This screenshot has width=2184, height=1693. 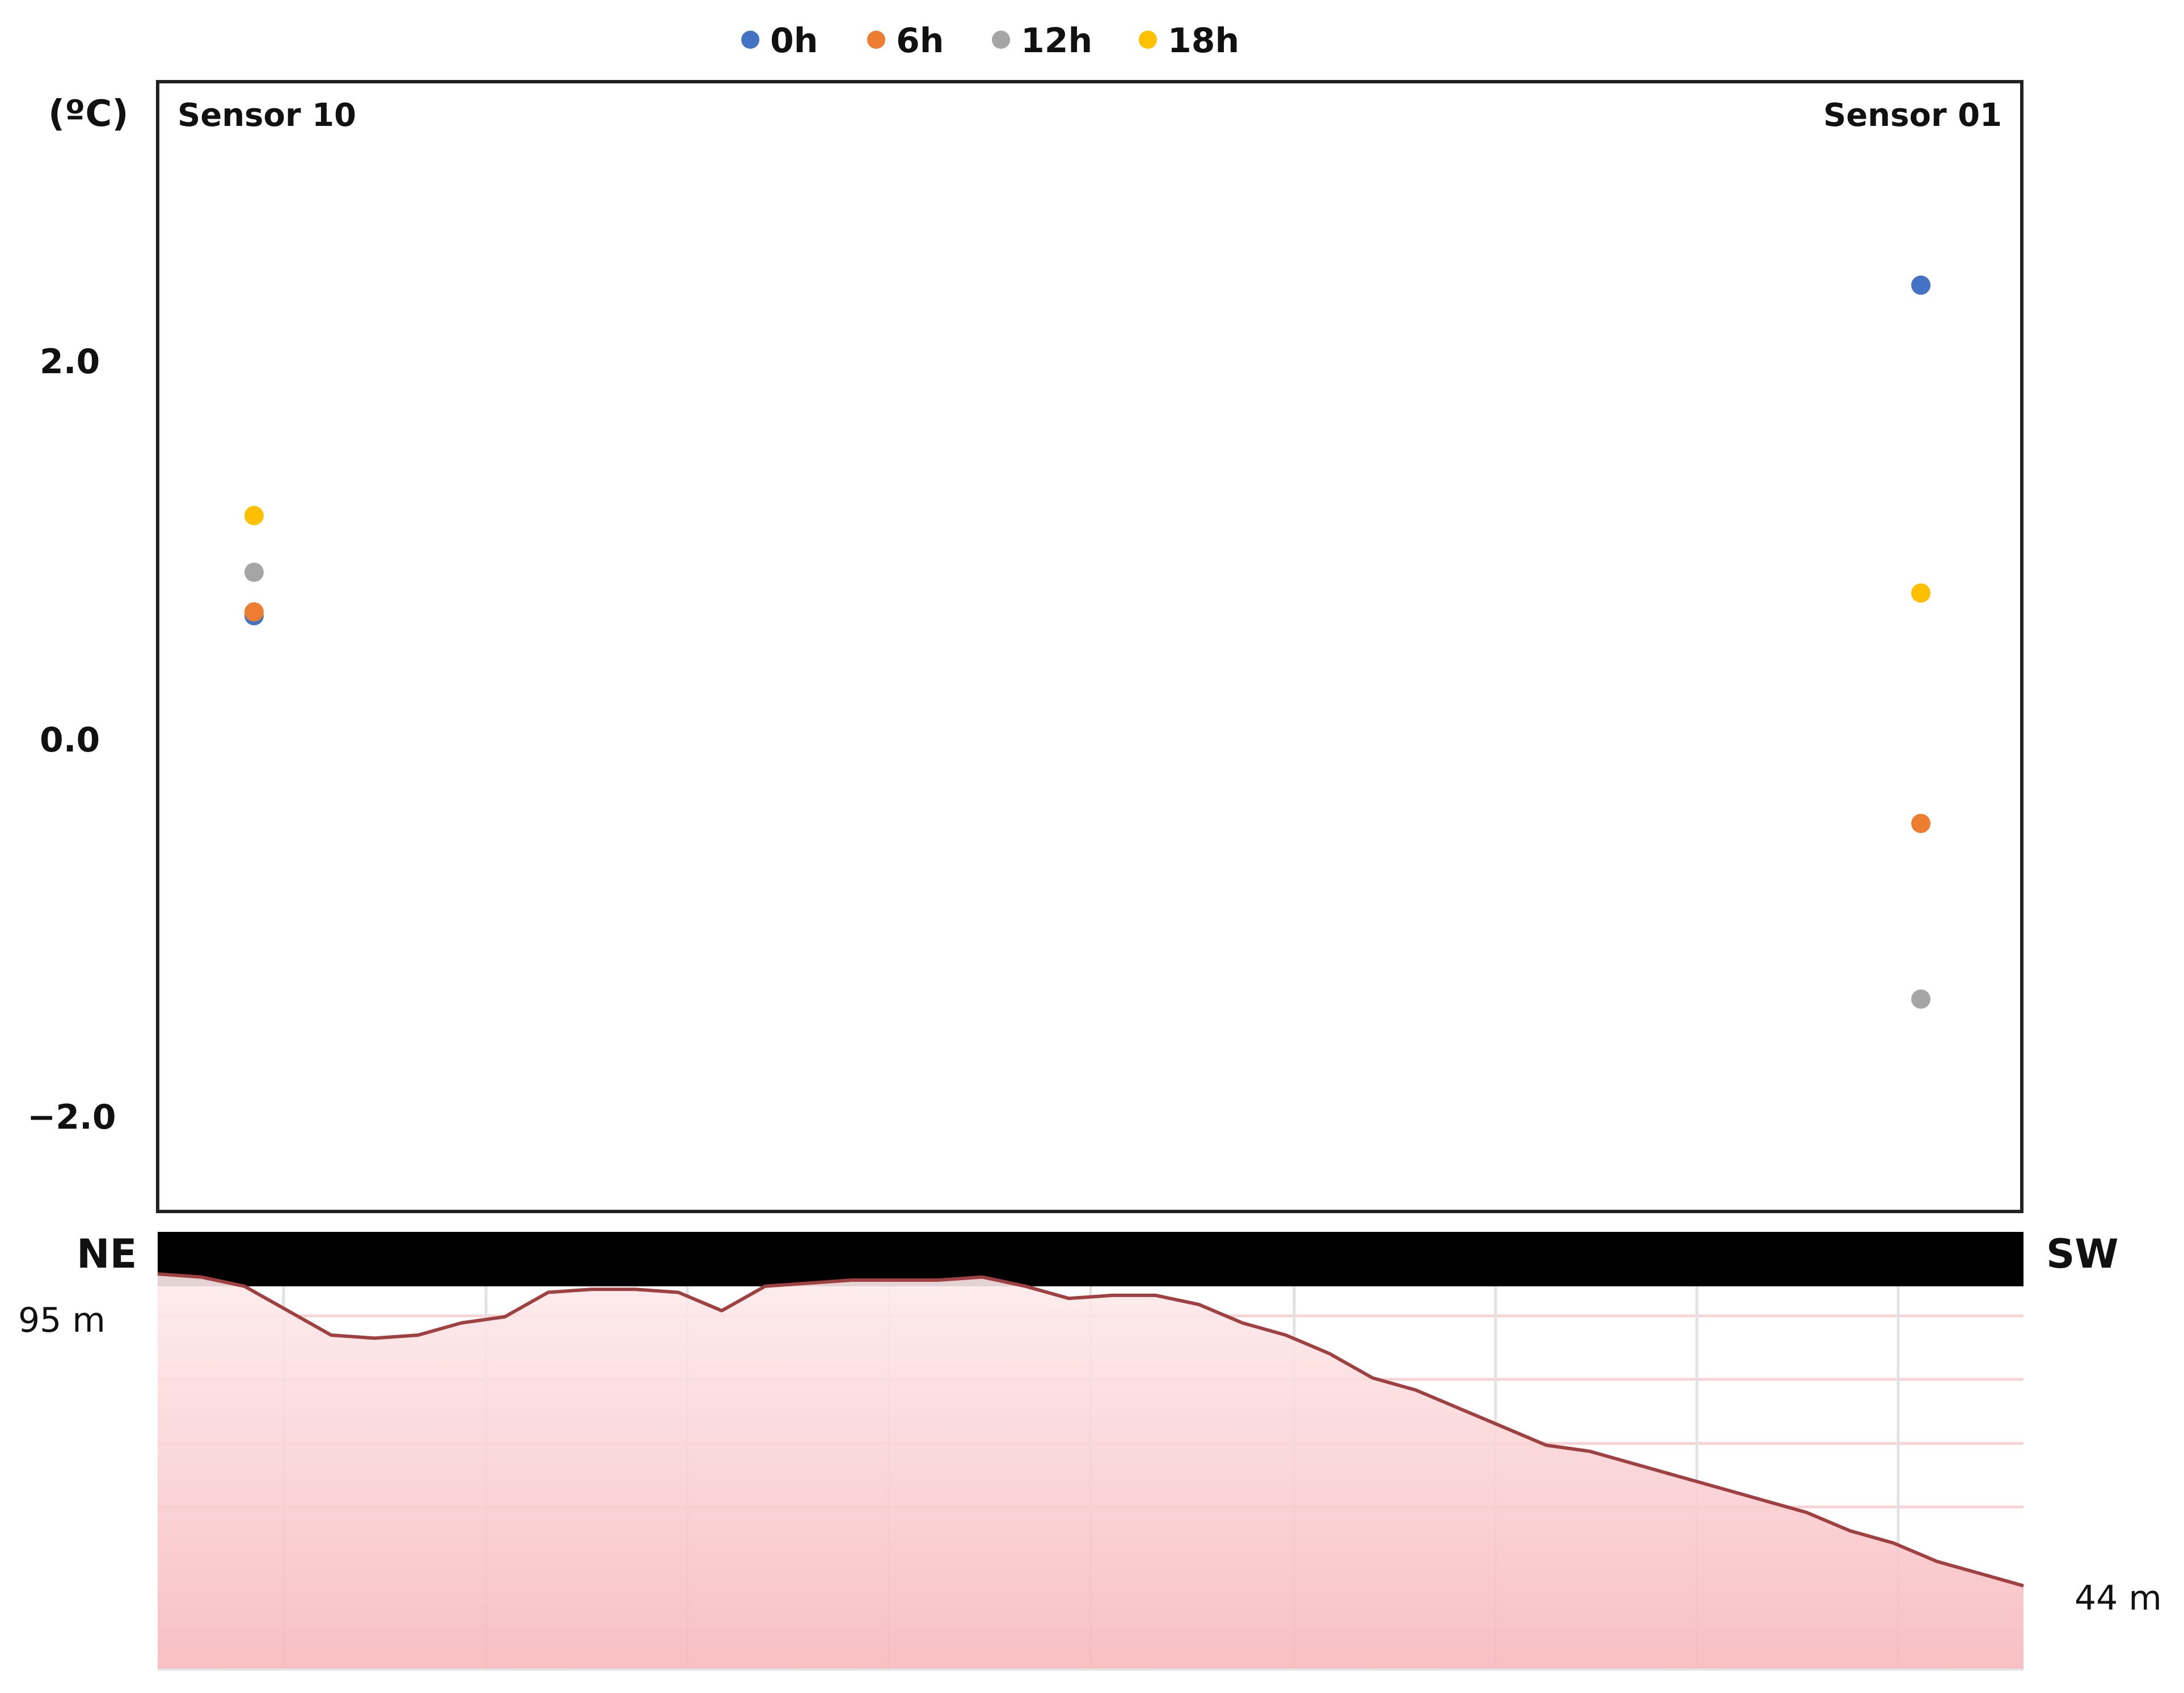 I want to click on profile-header-bar, so click(x=1091, y=1259).